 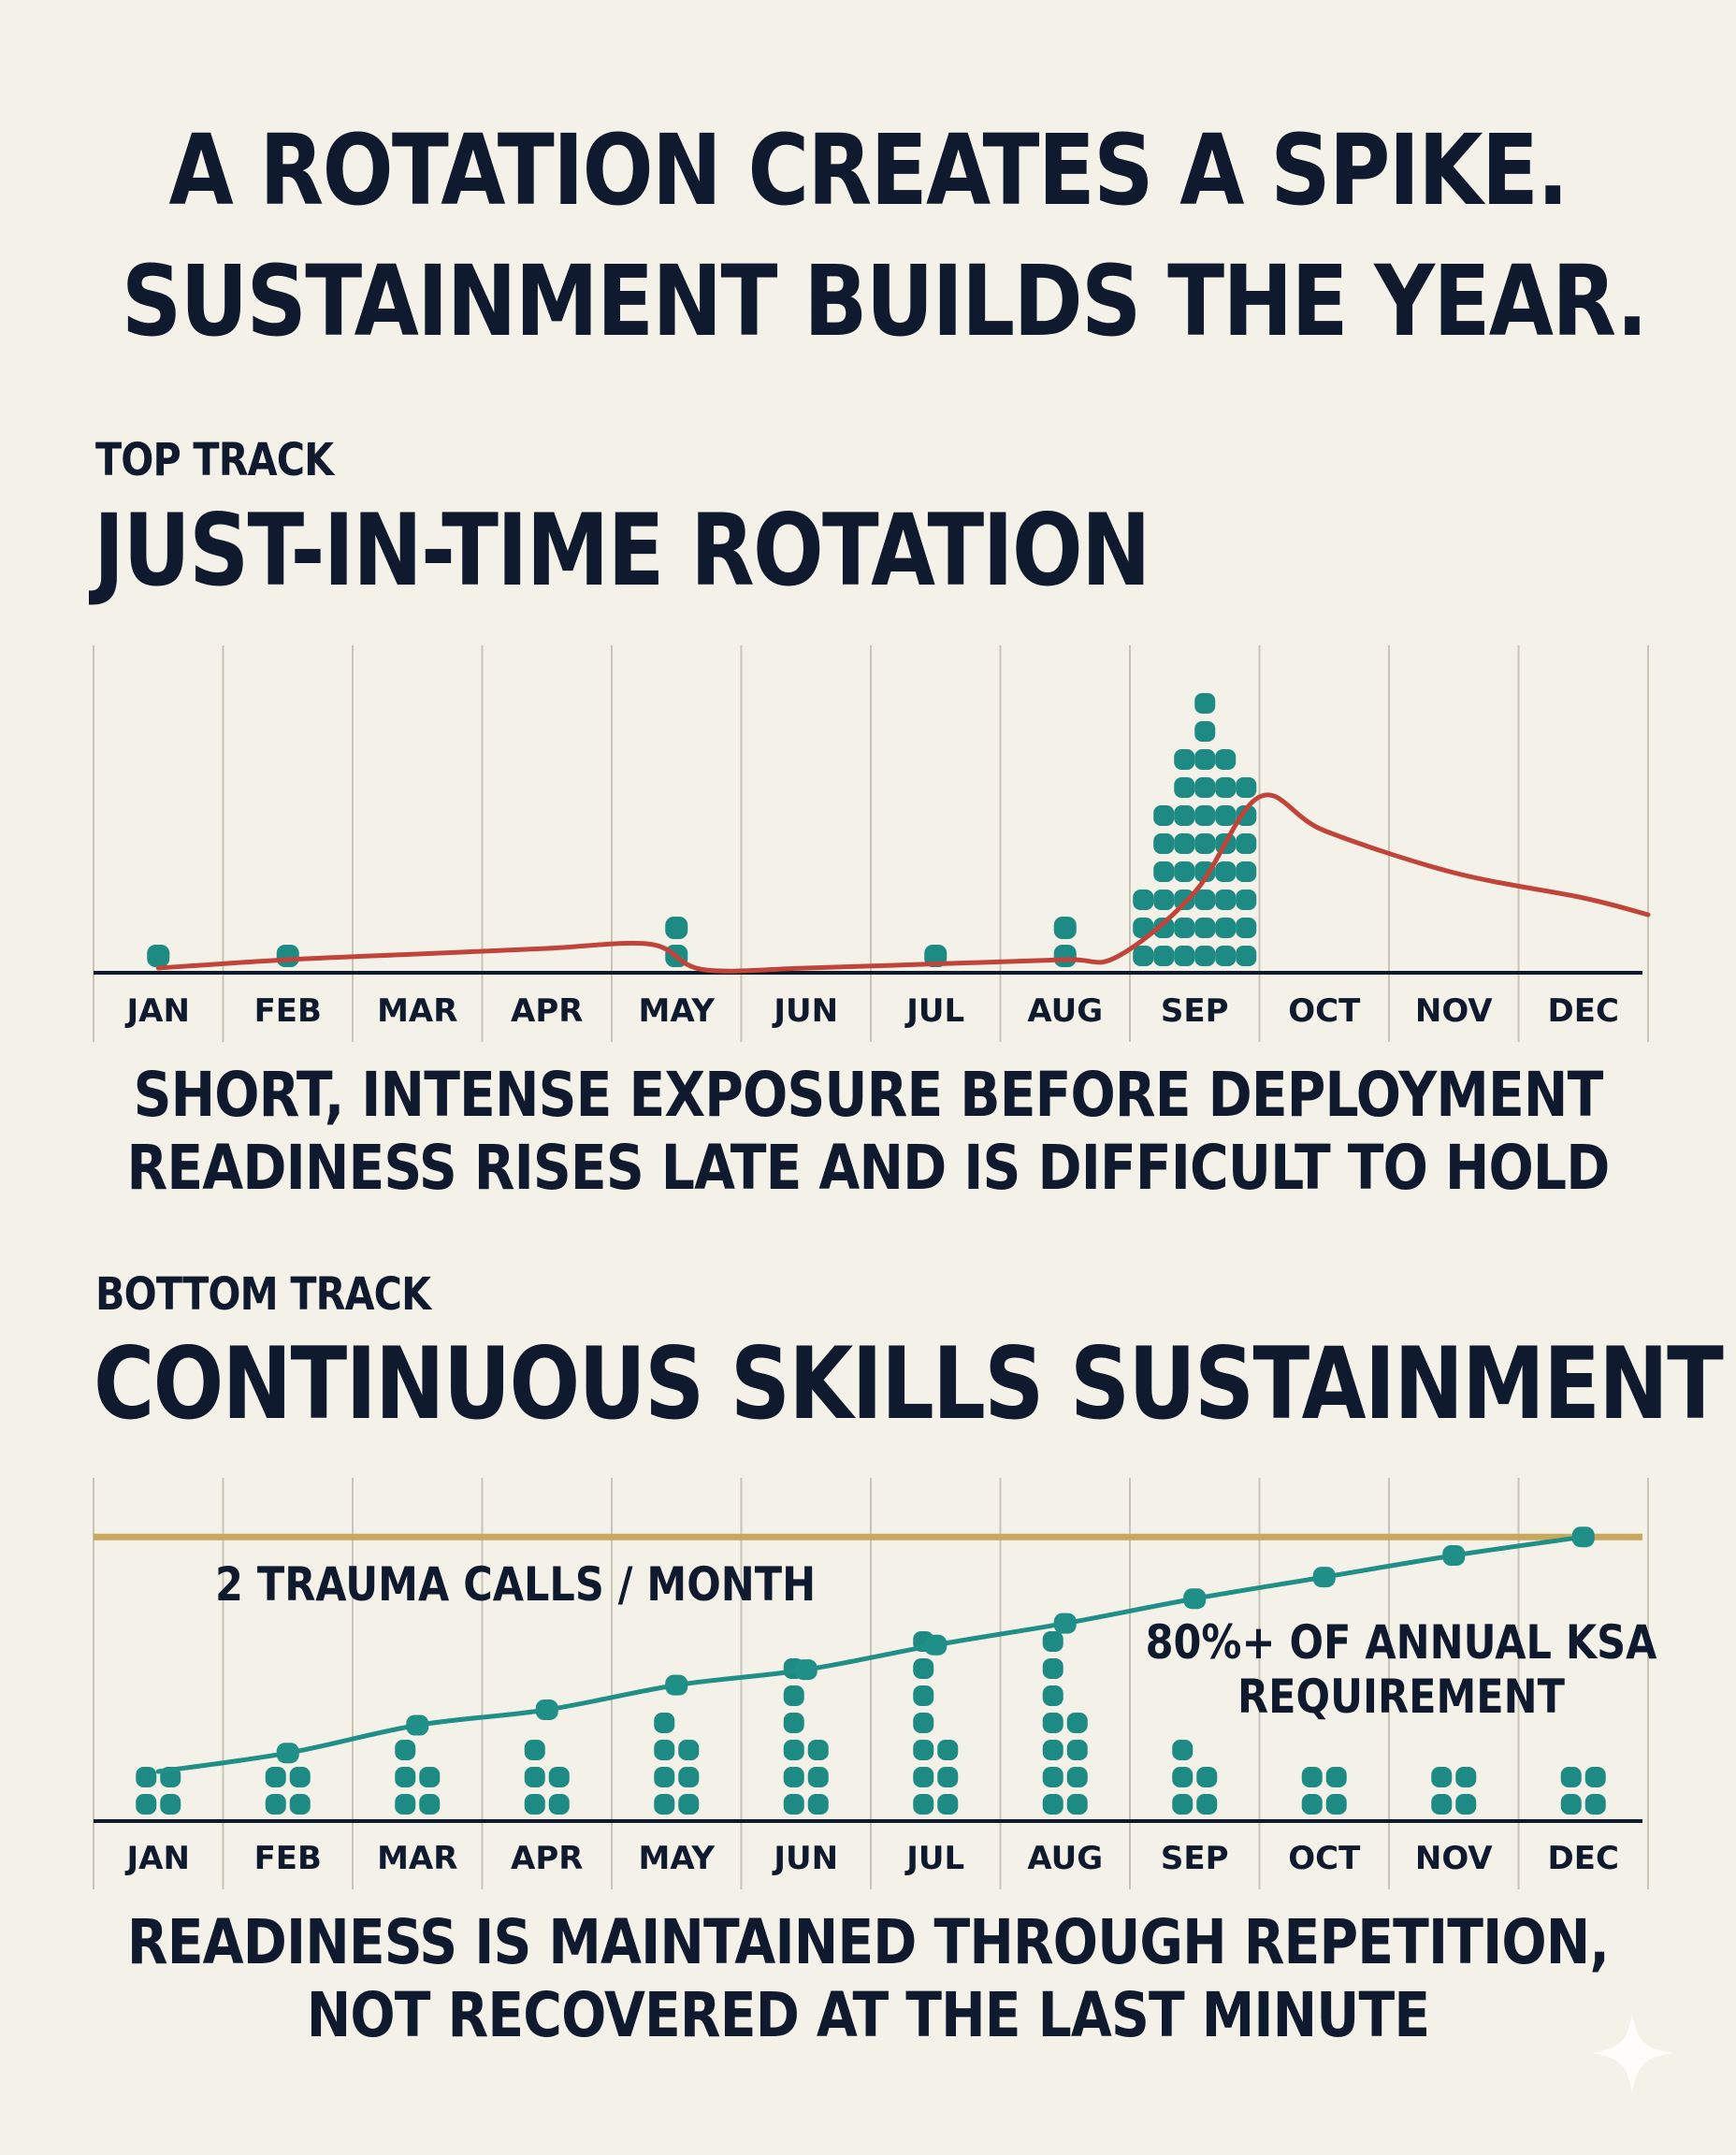 What do you see at coordinates (1401, 1643) in the screenshot?
I see `goal-label-line-1: 80%+ OF ANNUAL KSA` at bounding box center [1401, 1643].